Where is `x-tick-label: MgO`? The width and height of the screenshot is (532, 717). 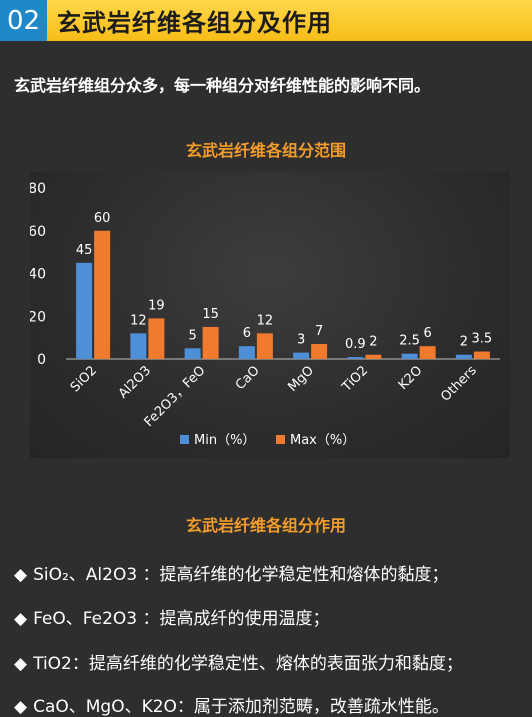 x-tick-label: MgO is located at coordinates (301, 379).